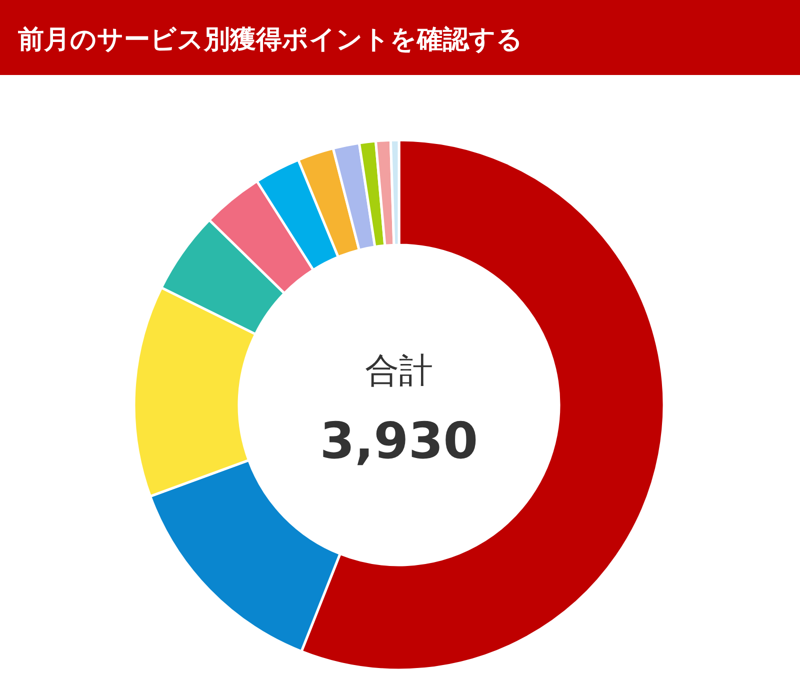 The image size is (800, 688). Describe the element at coordinates (399, 371) in the screenshot. I see `text: 合計` at that location.